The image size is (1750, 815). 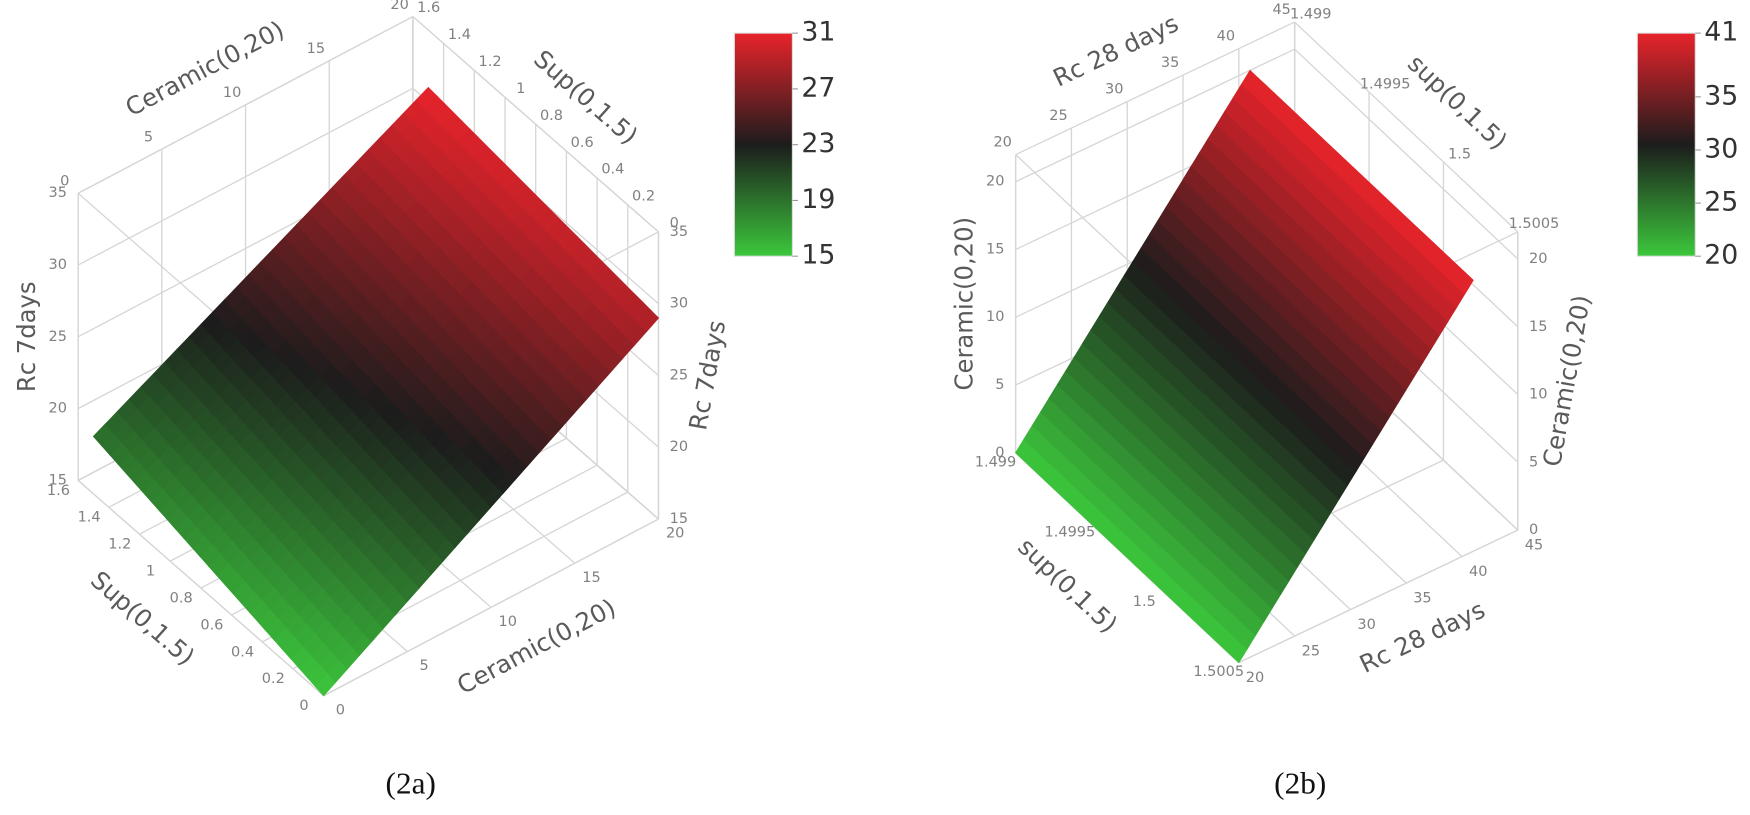 I want to click on colorbar-tick-label: 15, so click(x=818, y=255).